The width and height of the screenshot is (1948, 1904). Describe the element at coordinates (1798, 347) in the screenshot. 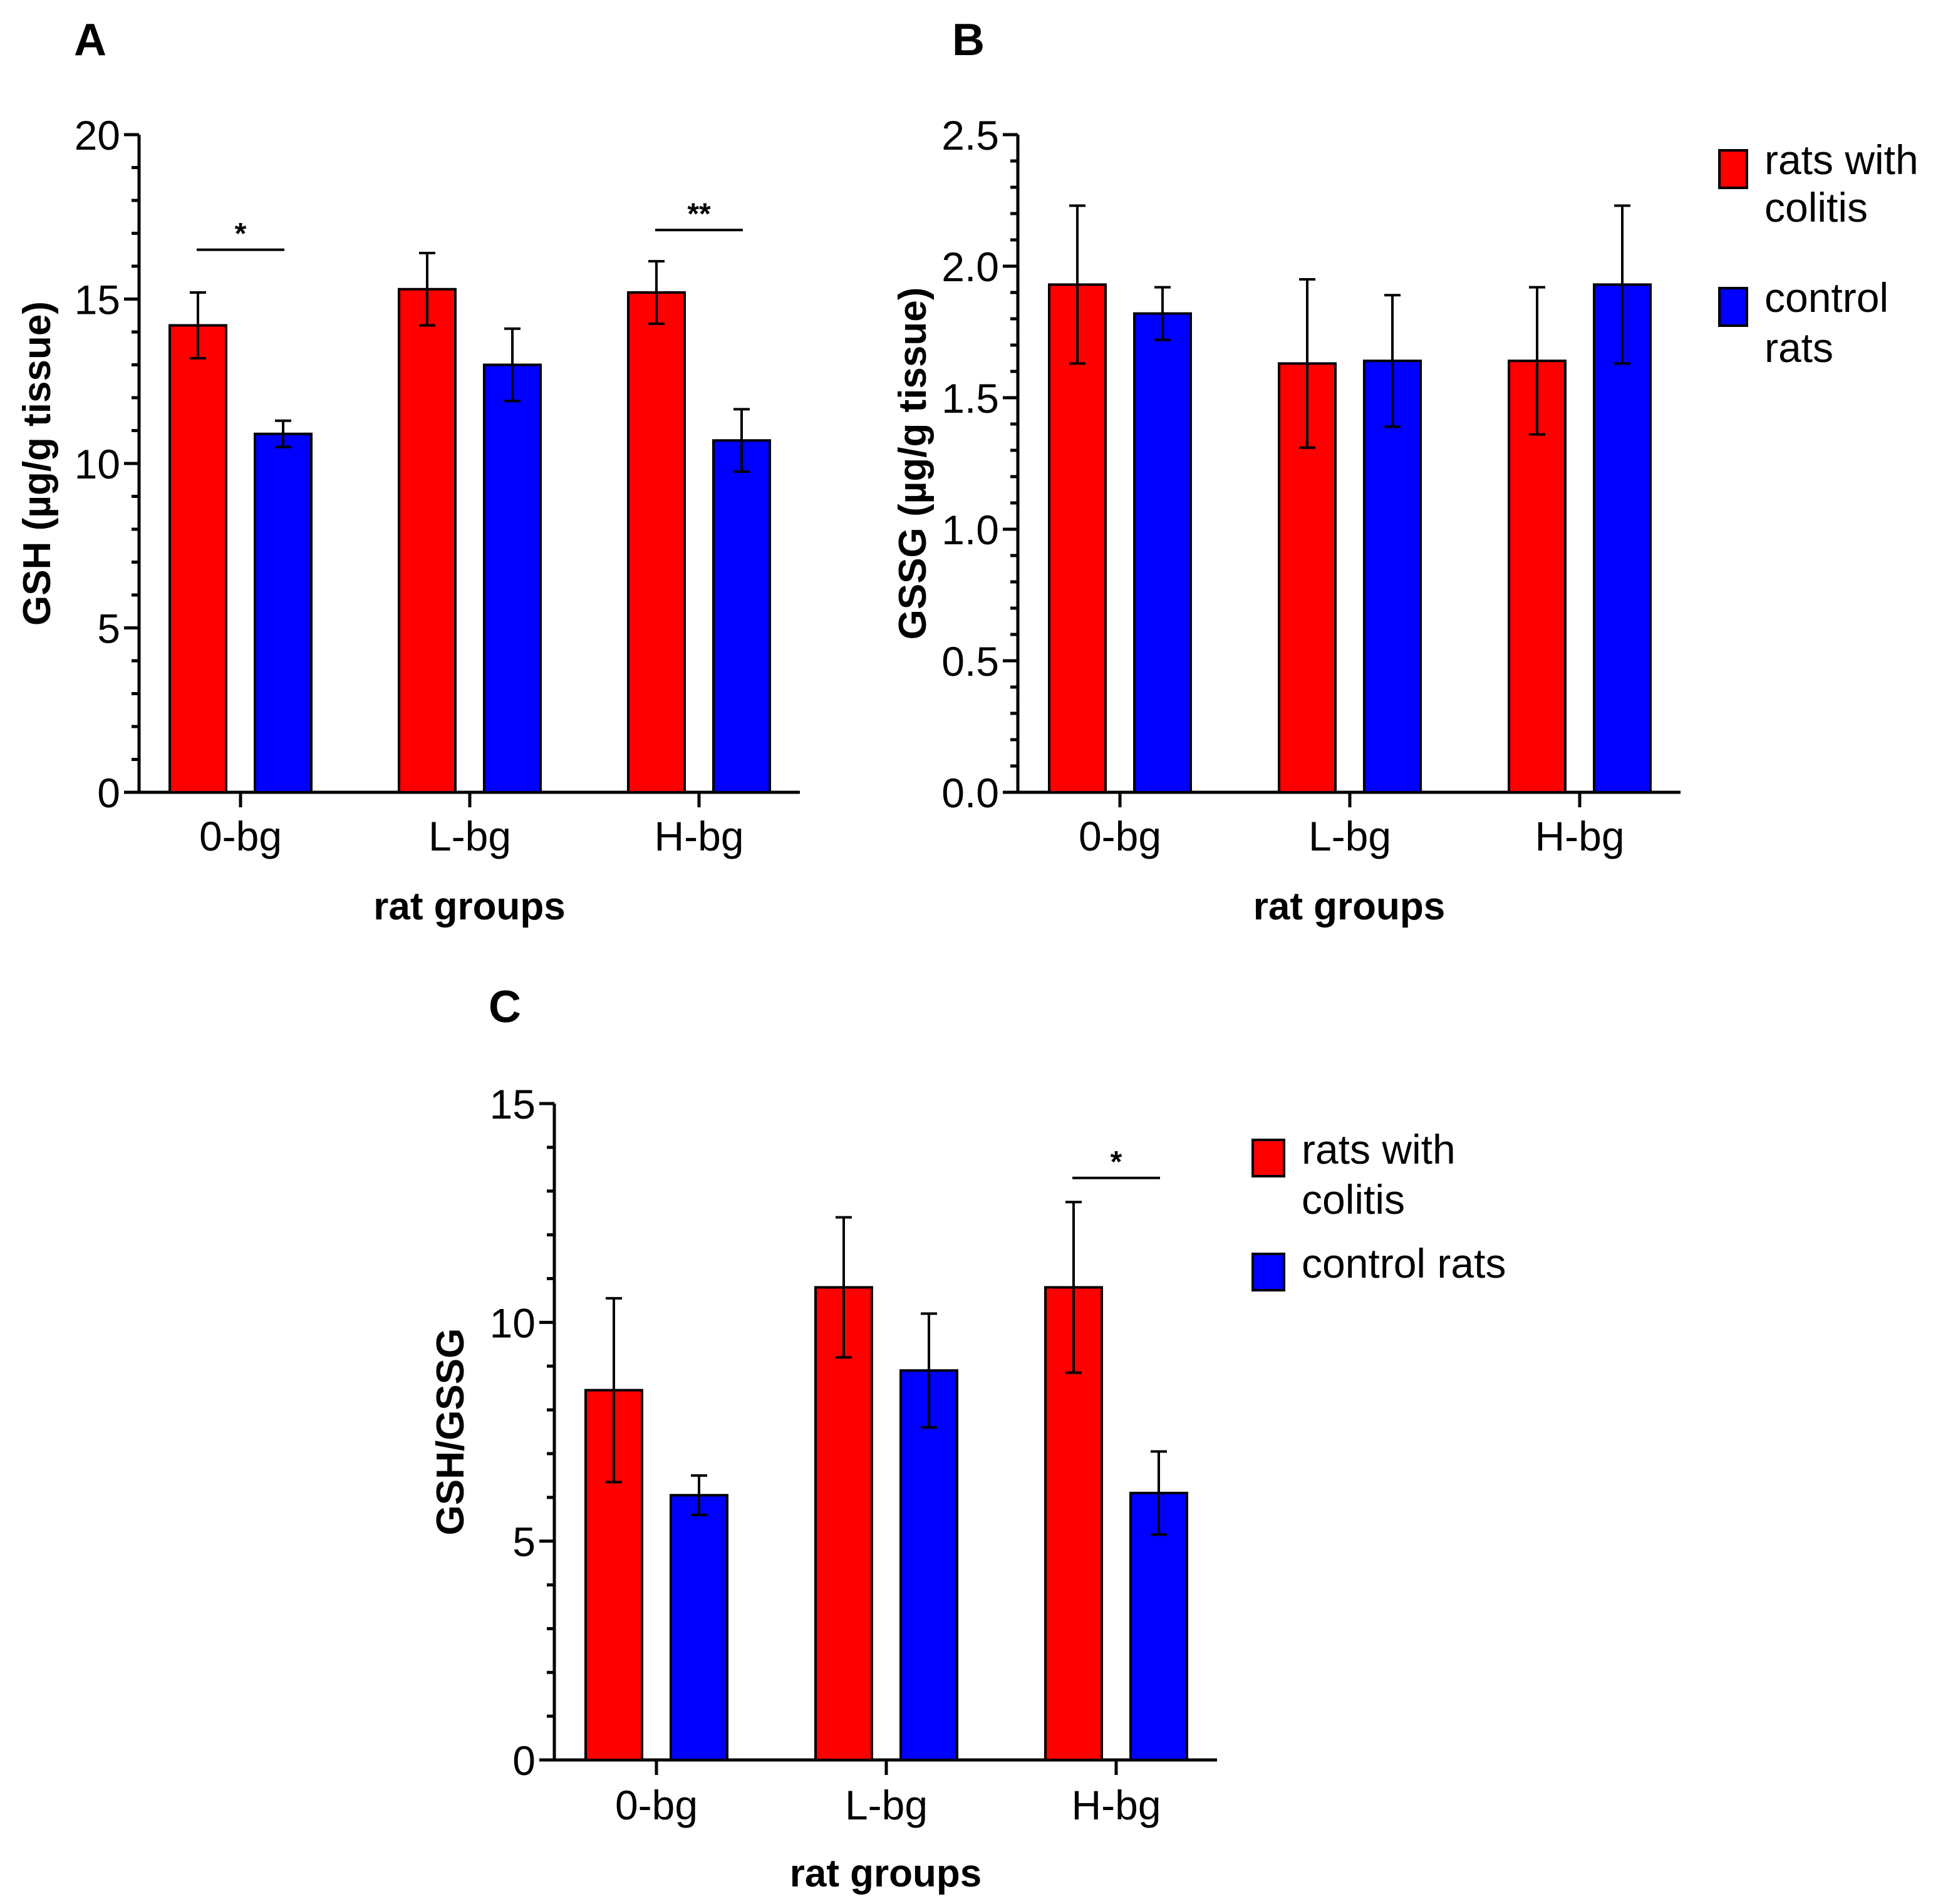

I see `legend-label: rats` at that location.